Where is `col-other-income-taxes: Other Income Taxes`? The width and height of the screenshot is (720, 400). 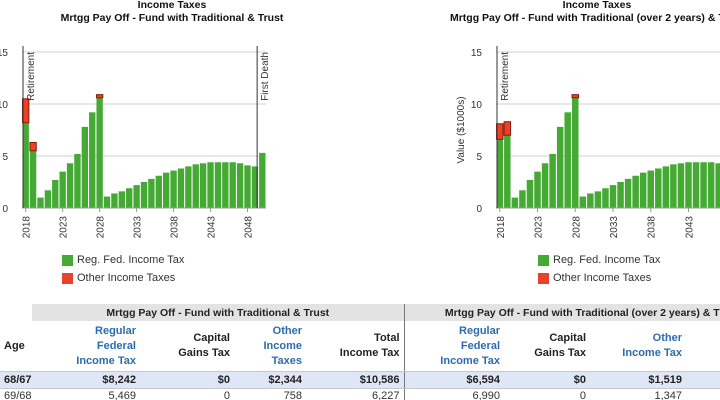
col-other-income-taxes: Other Income Taxes is located at coordinates (270, 346).